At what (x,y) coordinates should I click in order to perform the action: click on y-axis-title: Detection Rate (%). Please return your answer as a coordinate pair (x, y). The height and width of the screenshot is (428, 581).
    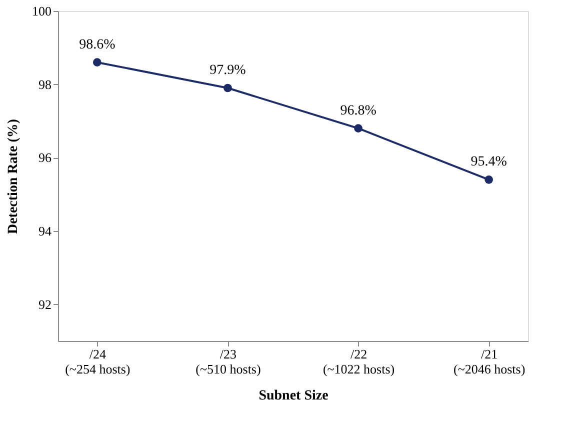
    Looking at the image, I should click on (13, 176).